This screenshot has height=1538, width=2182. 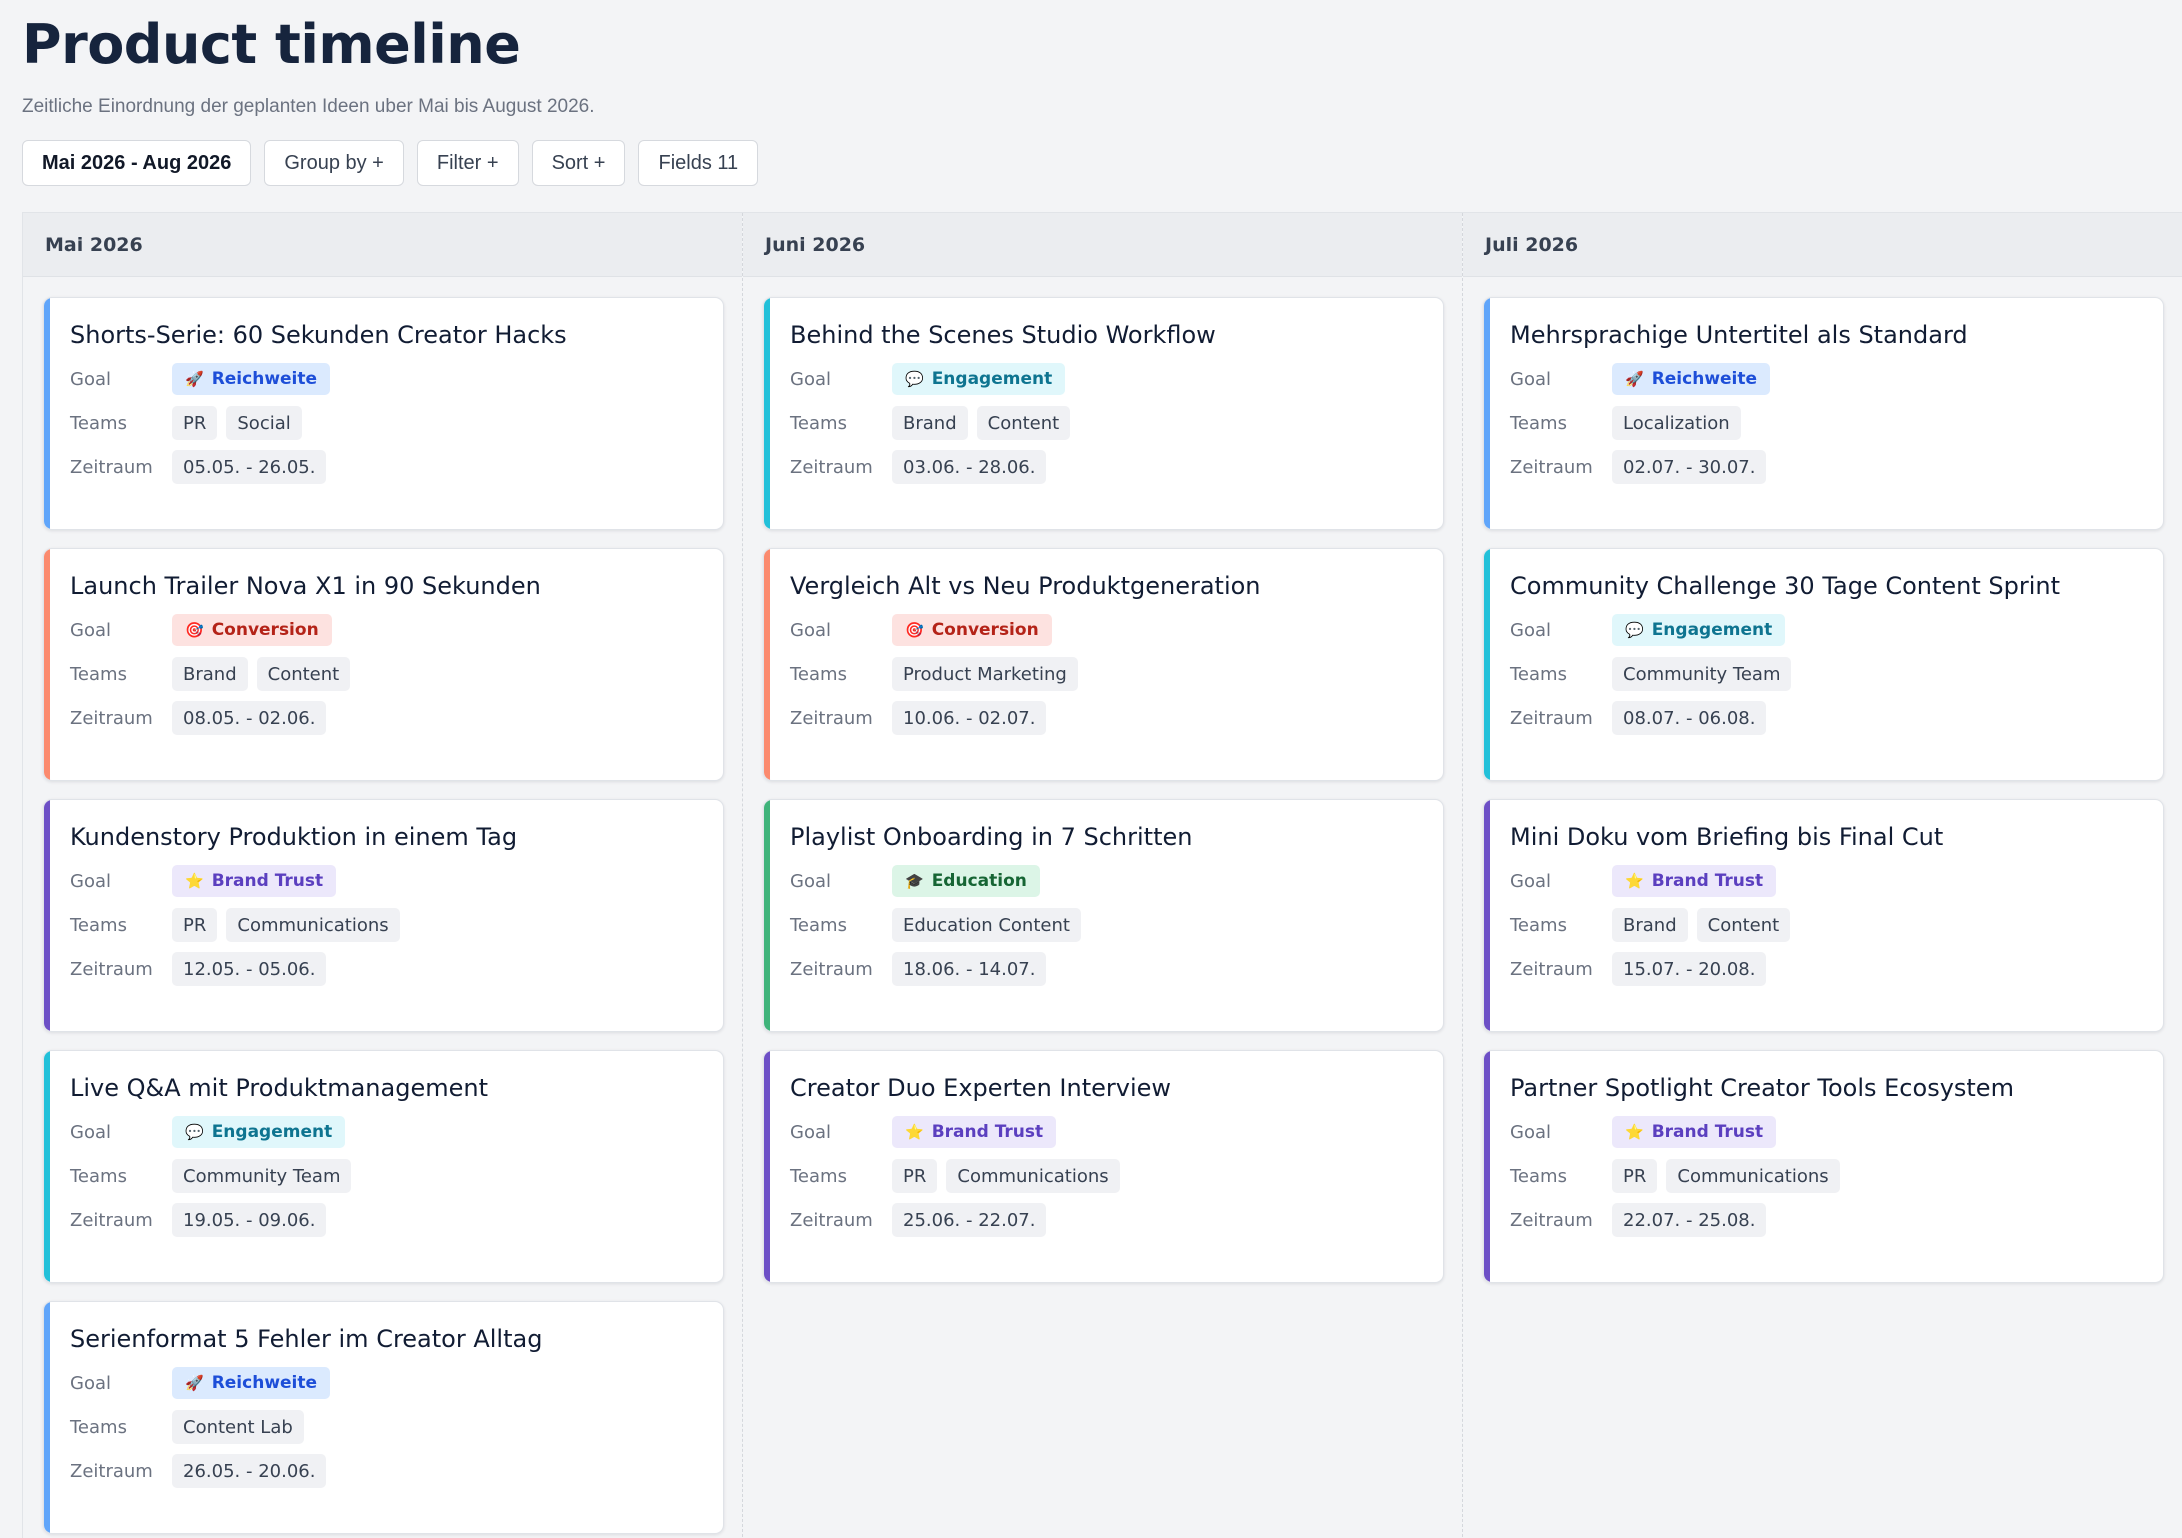 I want to click on card-title: Creator Duo Experten Interview, so click(x=981, y=1088).